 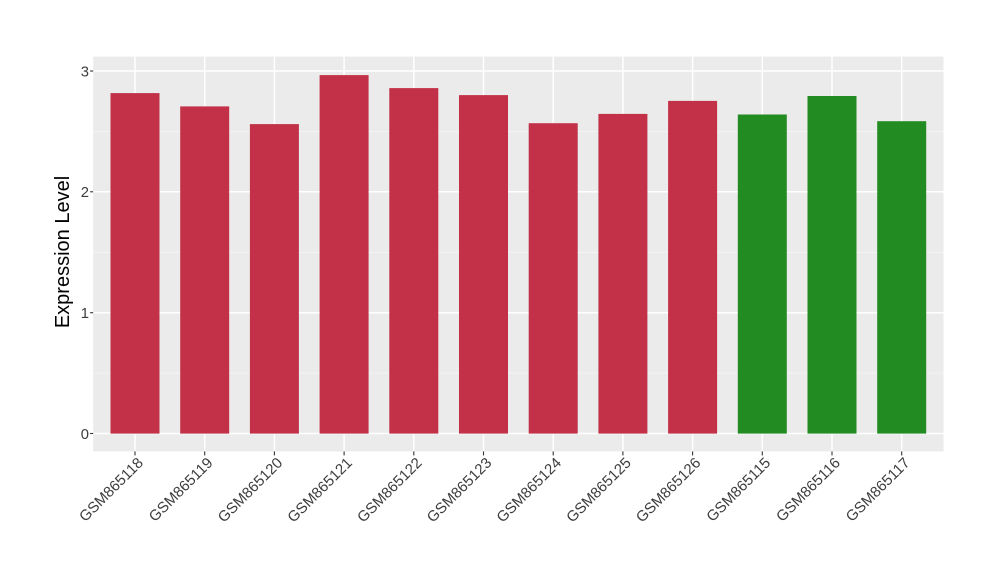 I want to click on svg-text: 1, so click(x=85, y=314).